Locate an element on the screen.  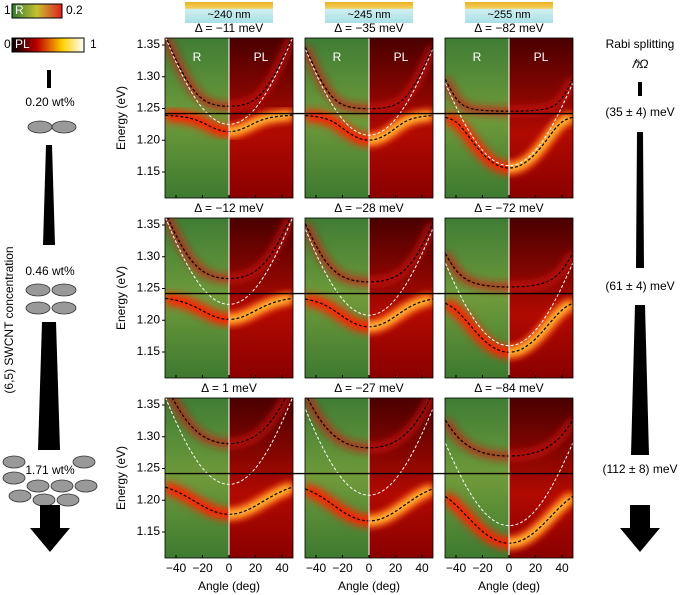
panel-title: Δ = −27 meV is located at coordinates (368, 388).